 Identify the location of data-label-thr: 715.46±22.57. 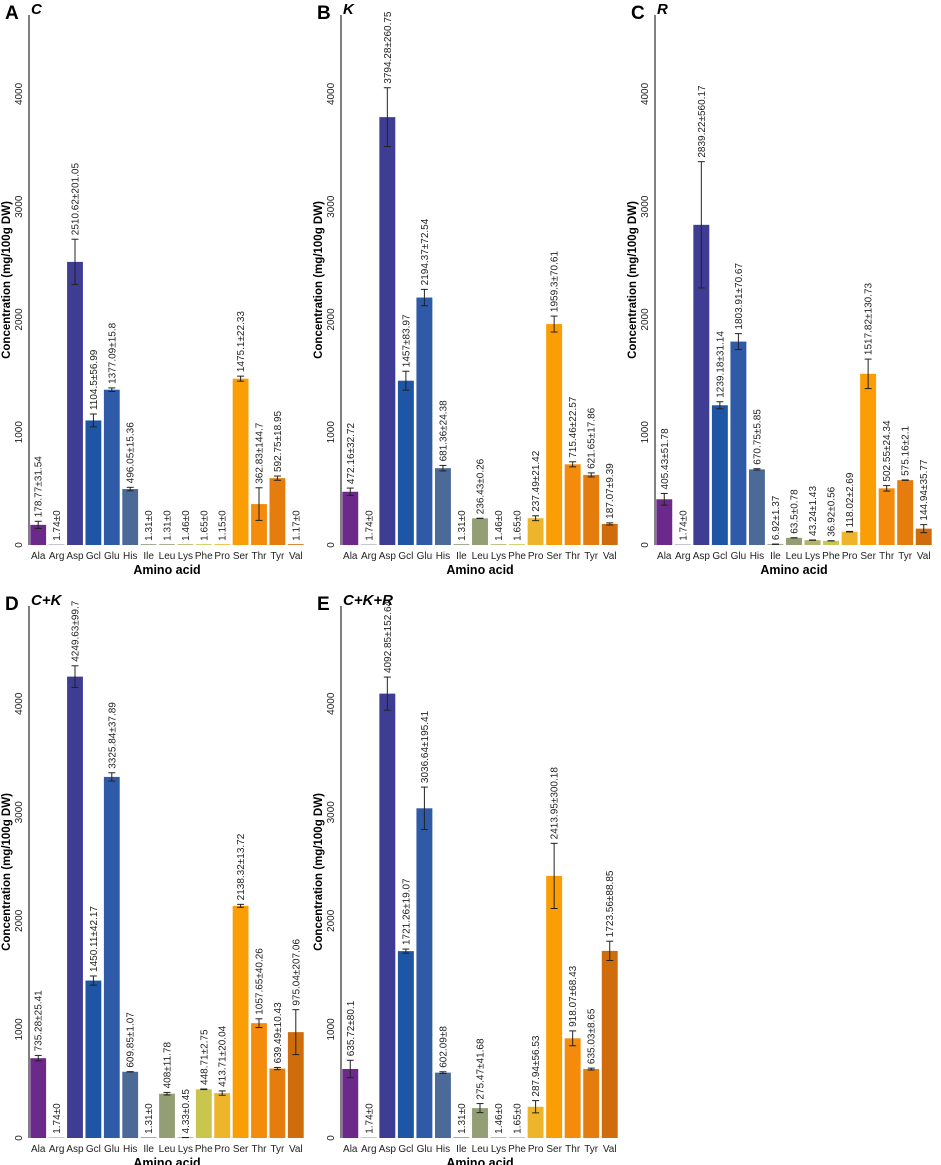
(573, 427).